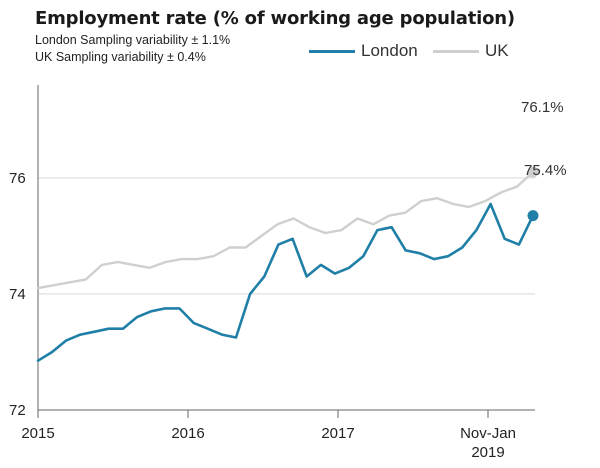 This screenshot has width=600, height=468. Describe the element at coordinates (133, 40) in the screenshot. I see `london-variability-note: London Sampling variability ± 1.1%` at that location.